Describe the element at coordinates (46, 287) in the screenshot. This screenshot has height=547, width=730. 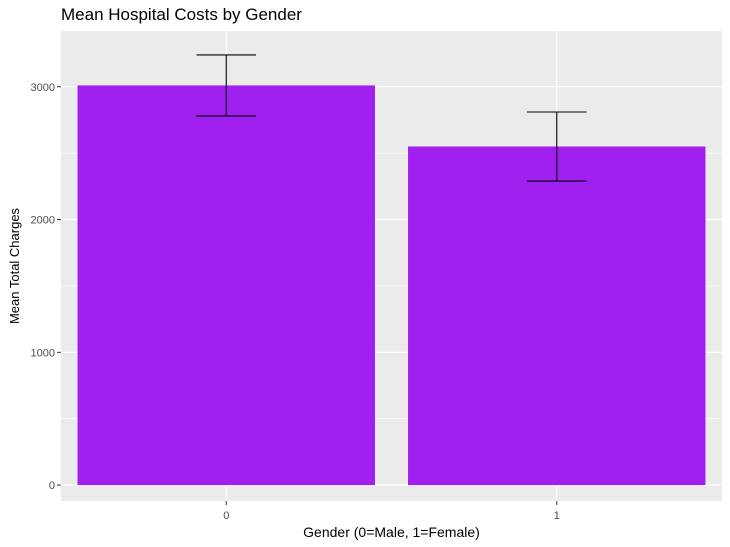
I see `y-axis: 0 1000 2000 3000` at that location.